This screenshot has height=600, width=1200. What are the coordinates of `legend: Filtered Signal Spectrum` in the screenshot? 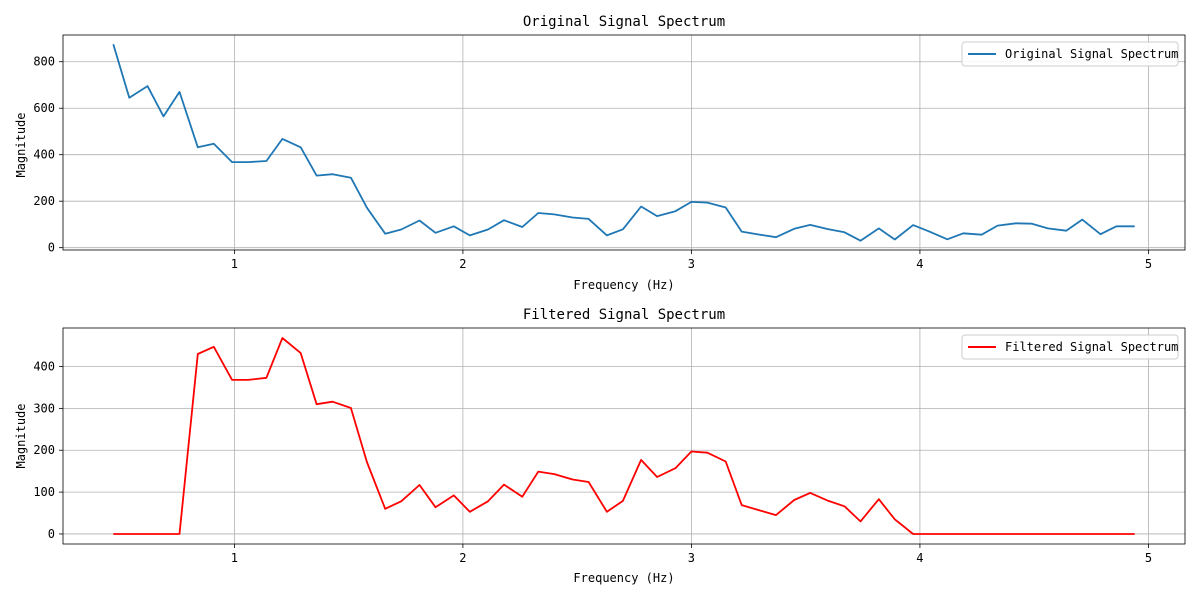 It's located at (1070, 347).